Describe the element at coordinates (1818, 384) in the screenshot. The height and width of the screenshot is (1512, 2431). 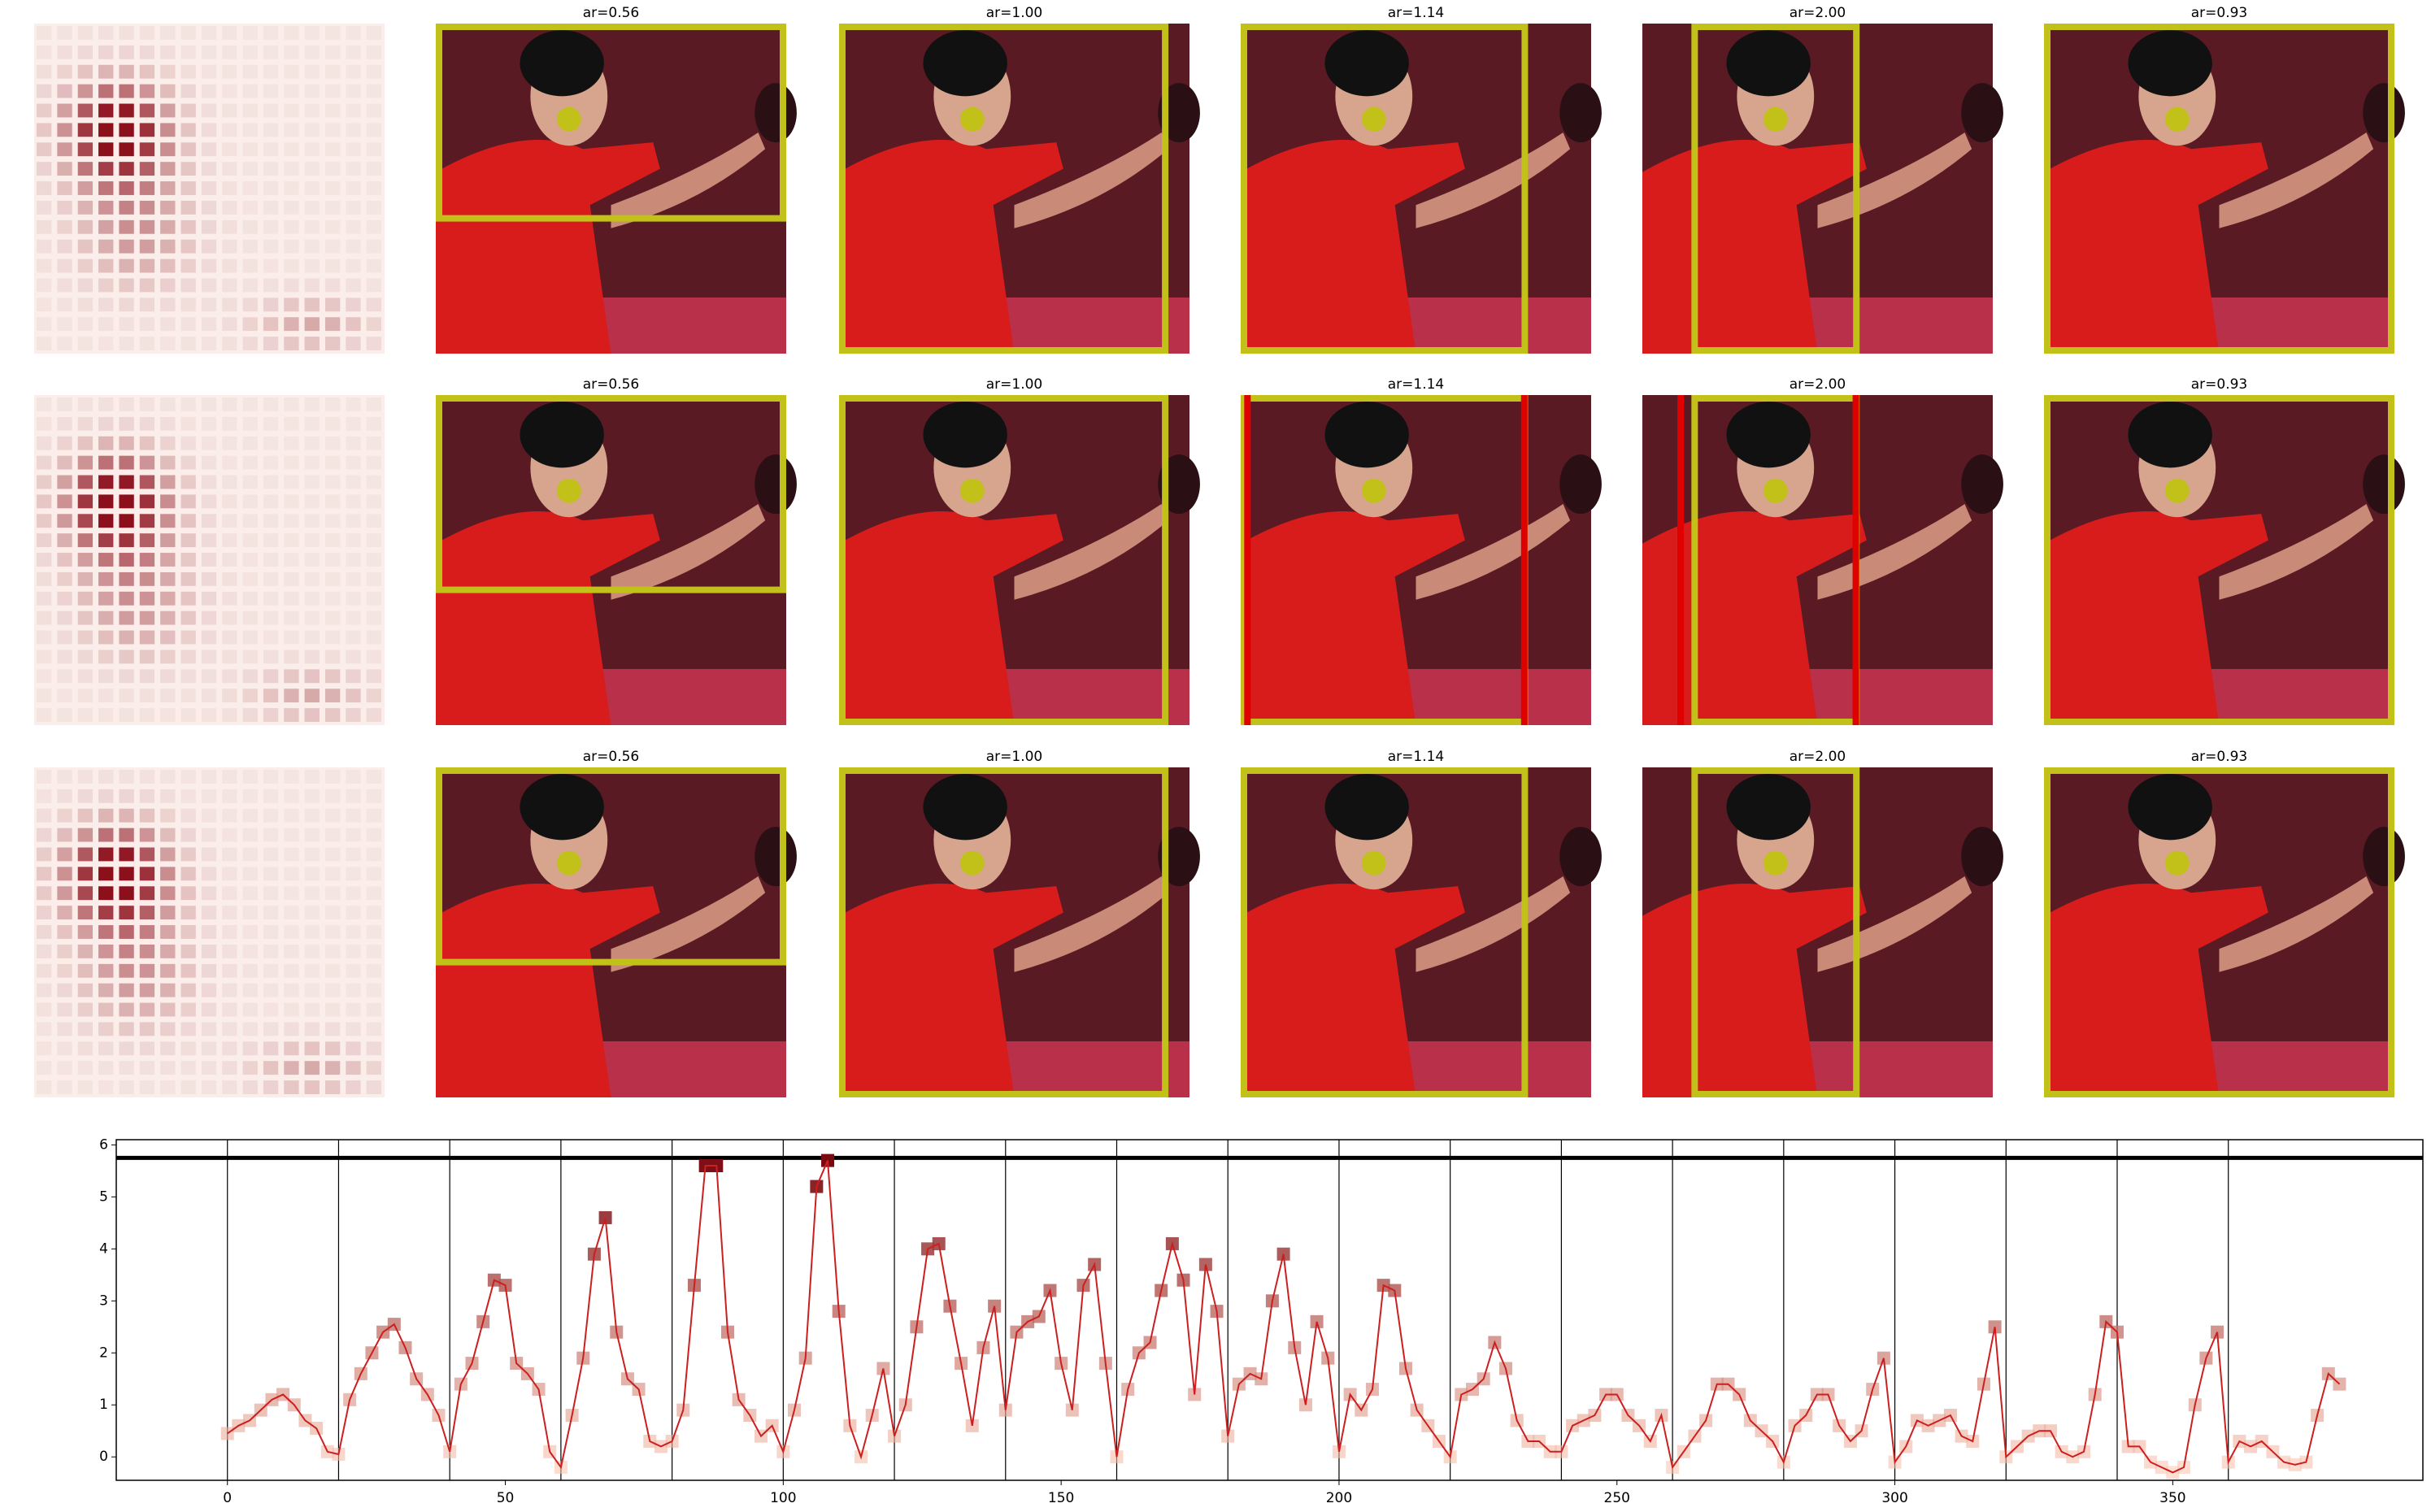
I see `panel-title: ar=2.00` at that location.